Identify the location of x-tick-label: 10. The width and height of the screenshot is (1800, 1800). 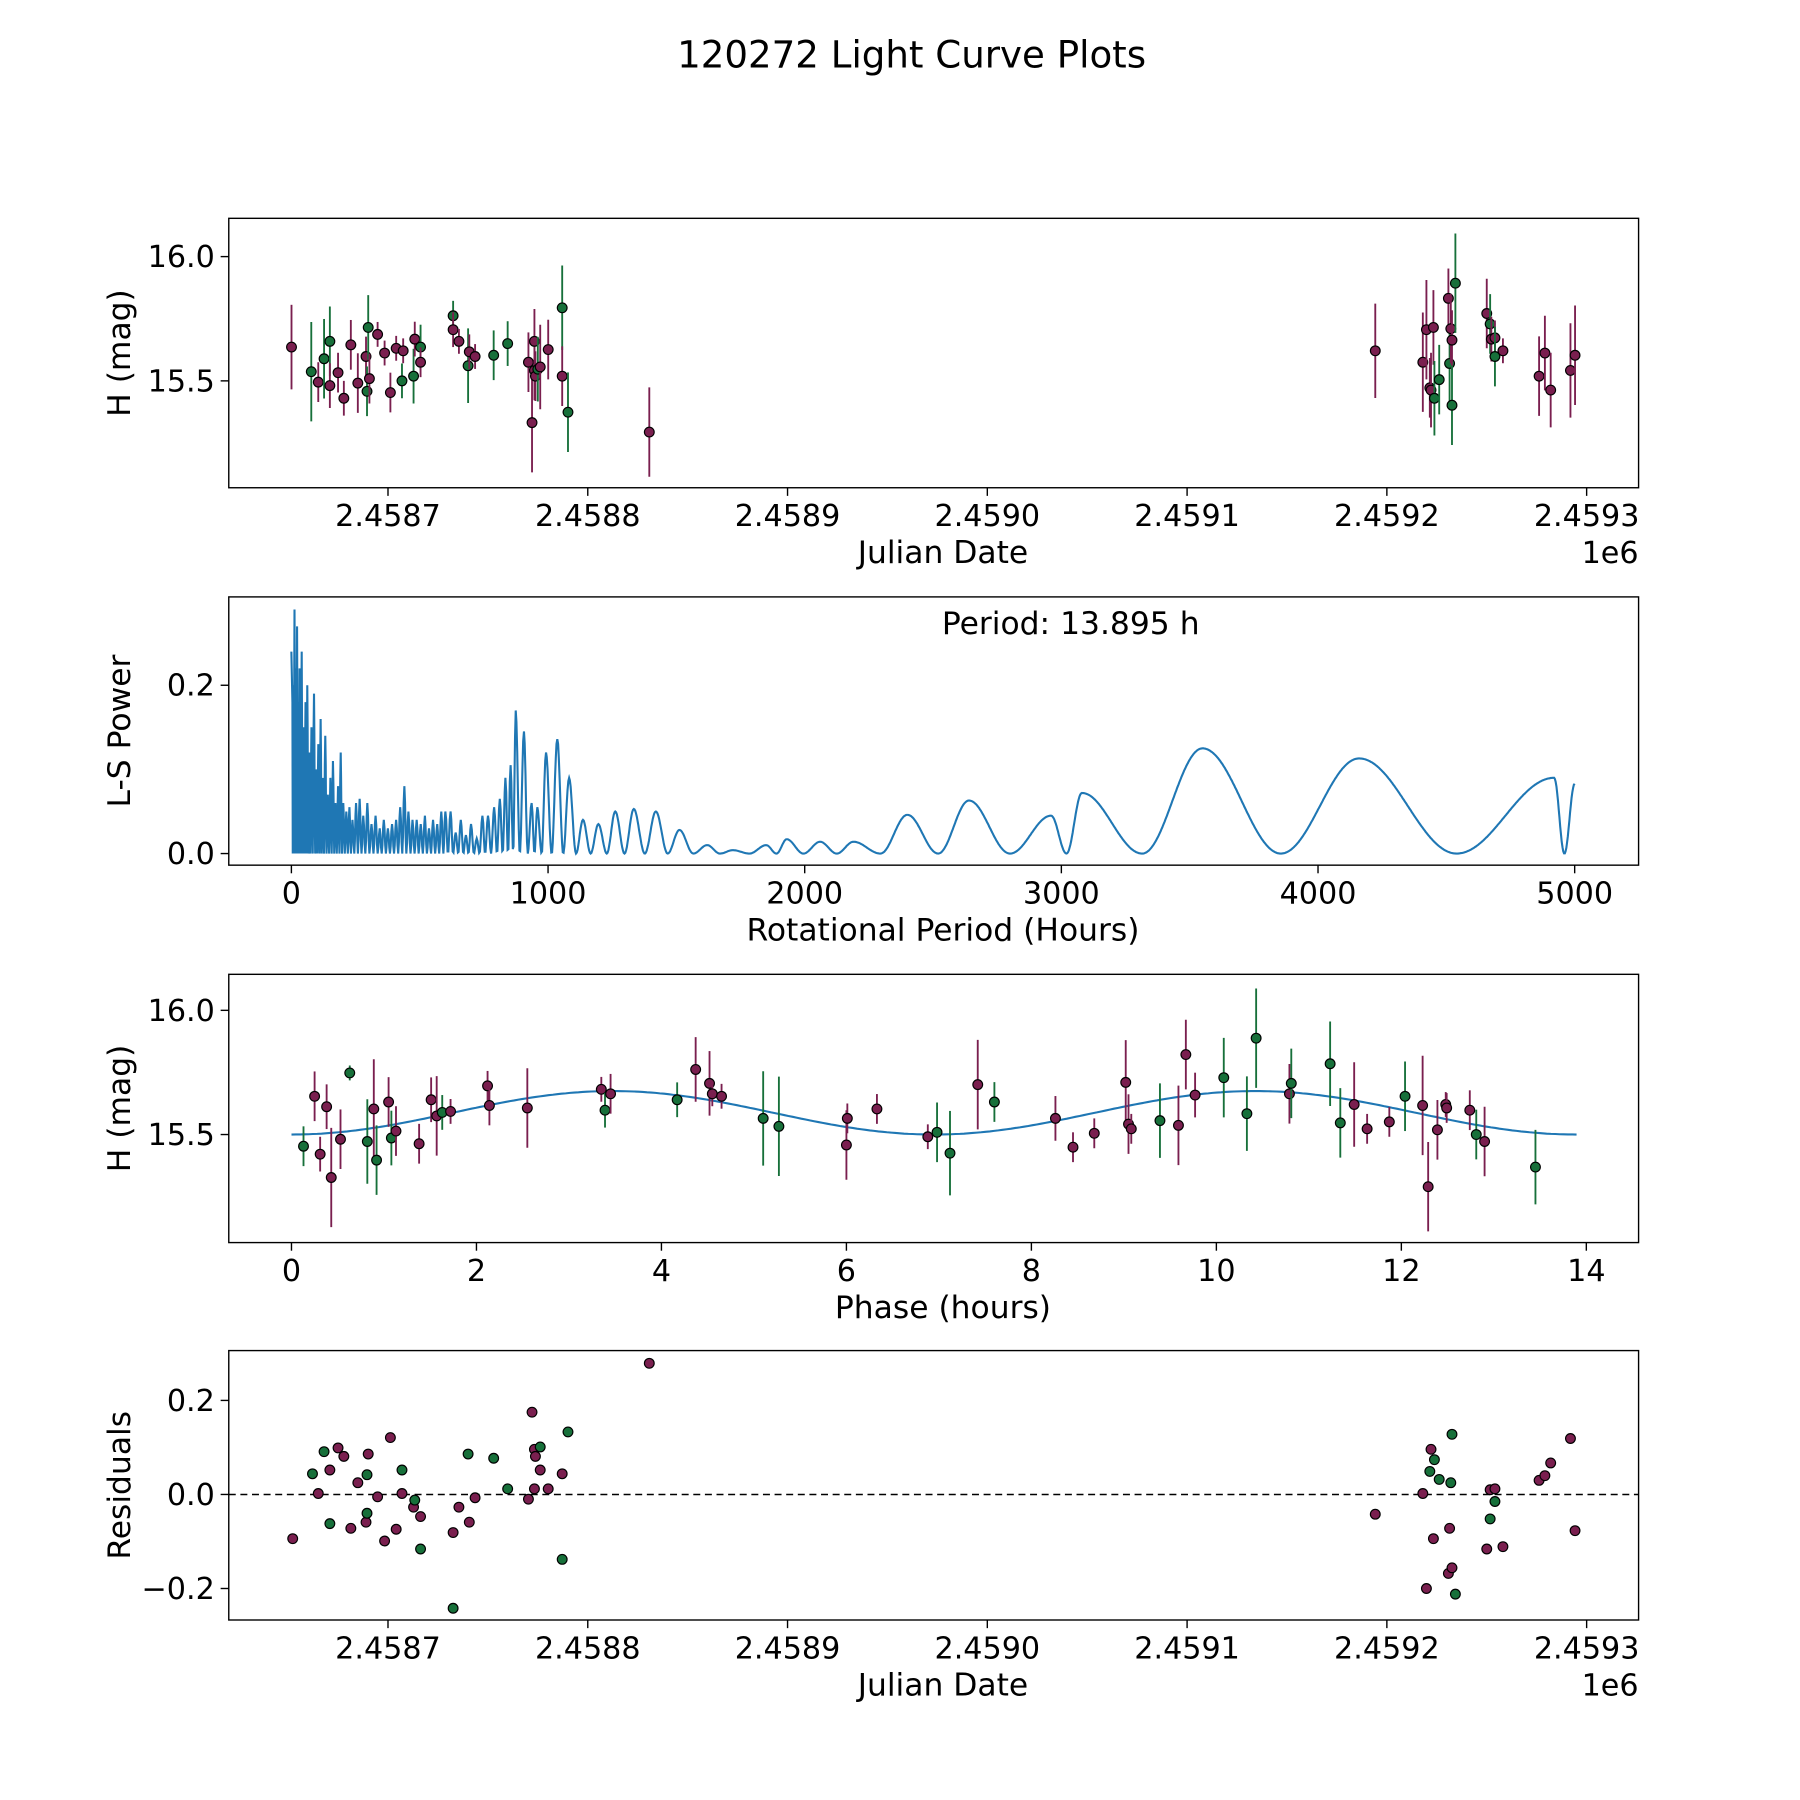
(1216, 1271).